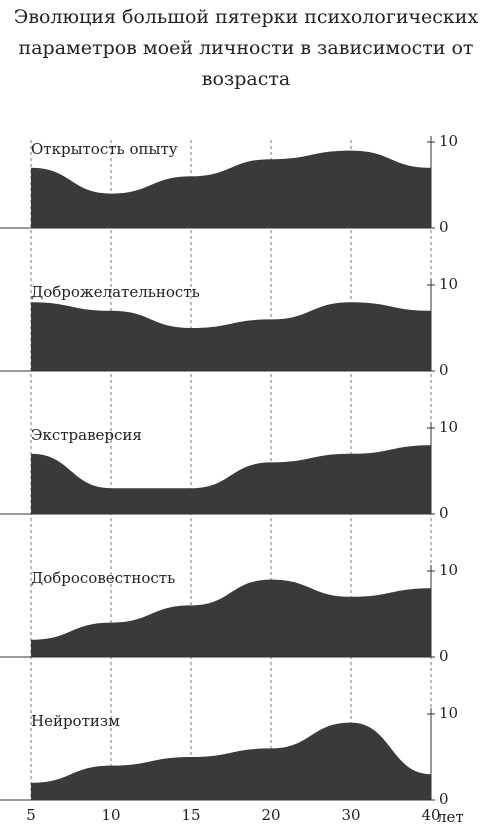 This screenshot has height=827, width=492. I want to click on x-tick-label: 10, so click(110, 815).